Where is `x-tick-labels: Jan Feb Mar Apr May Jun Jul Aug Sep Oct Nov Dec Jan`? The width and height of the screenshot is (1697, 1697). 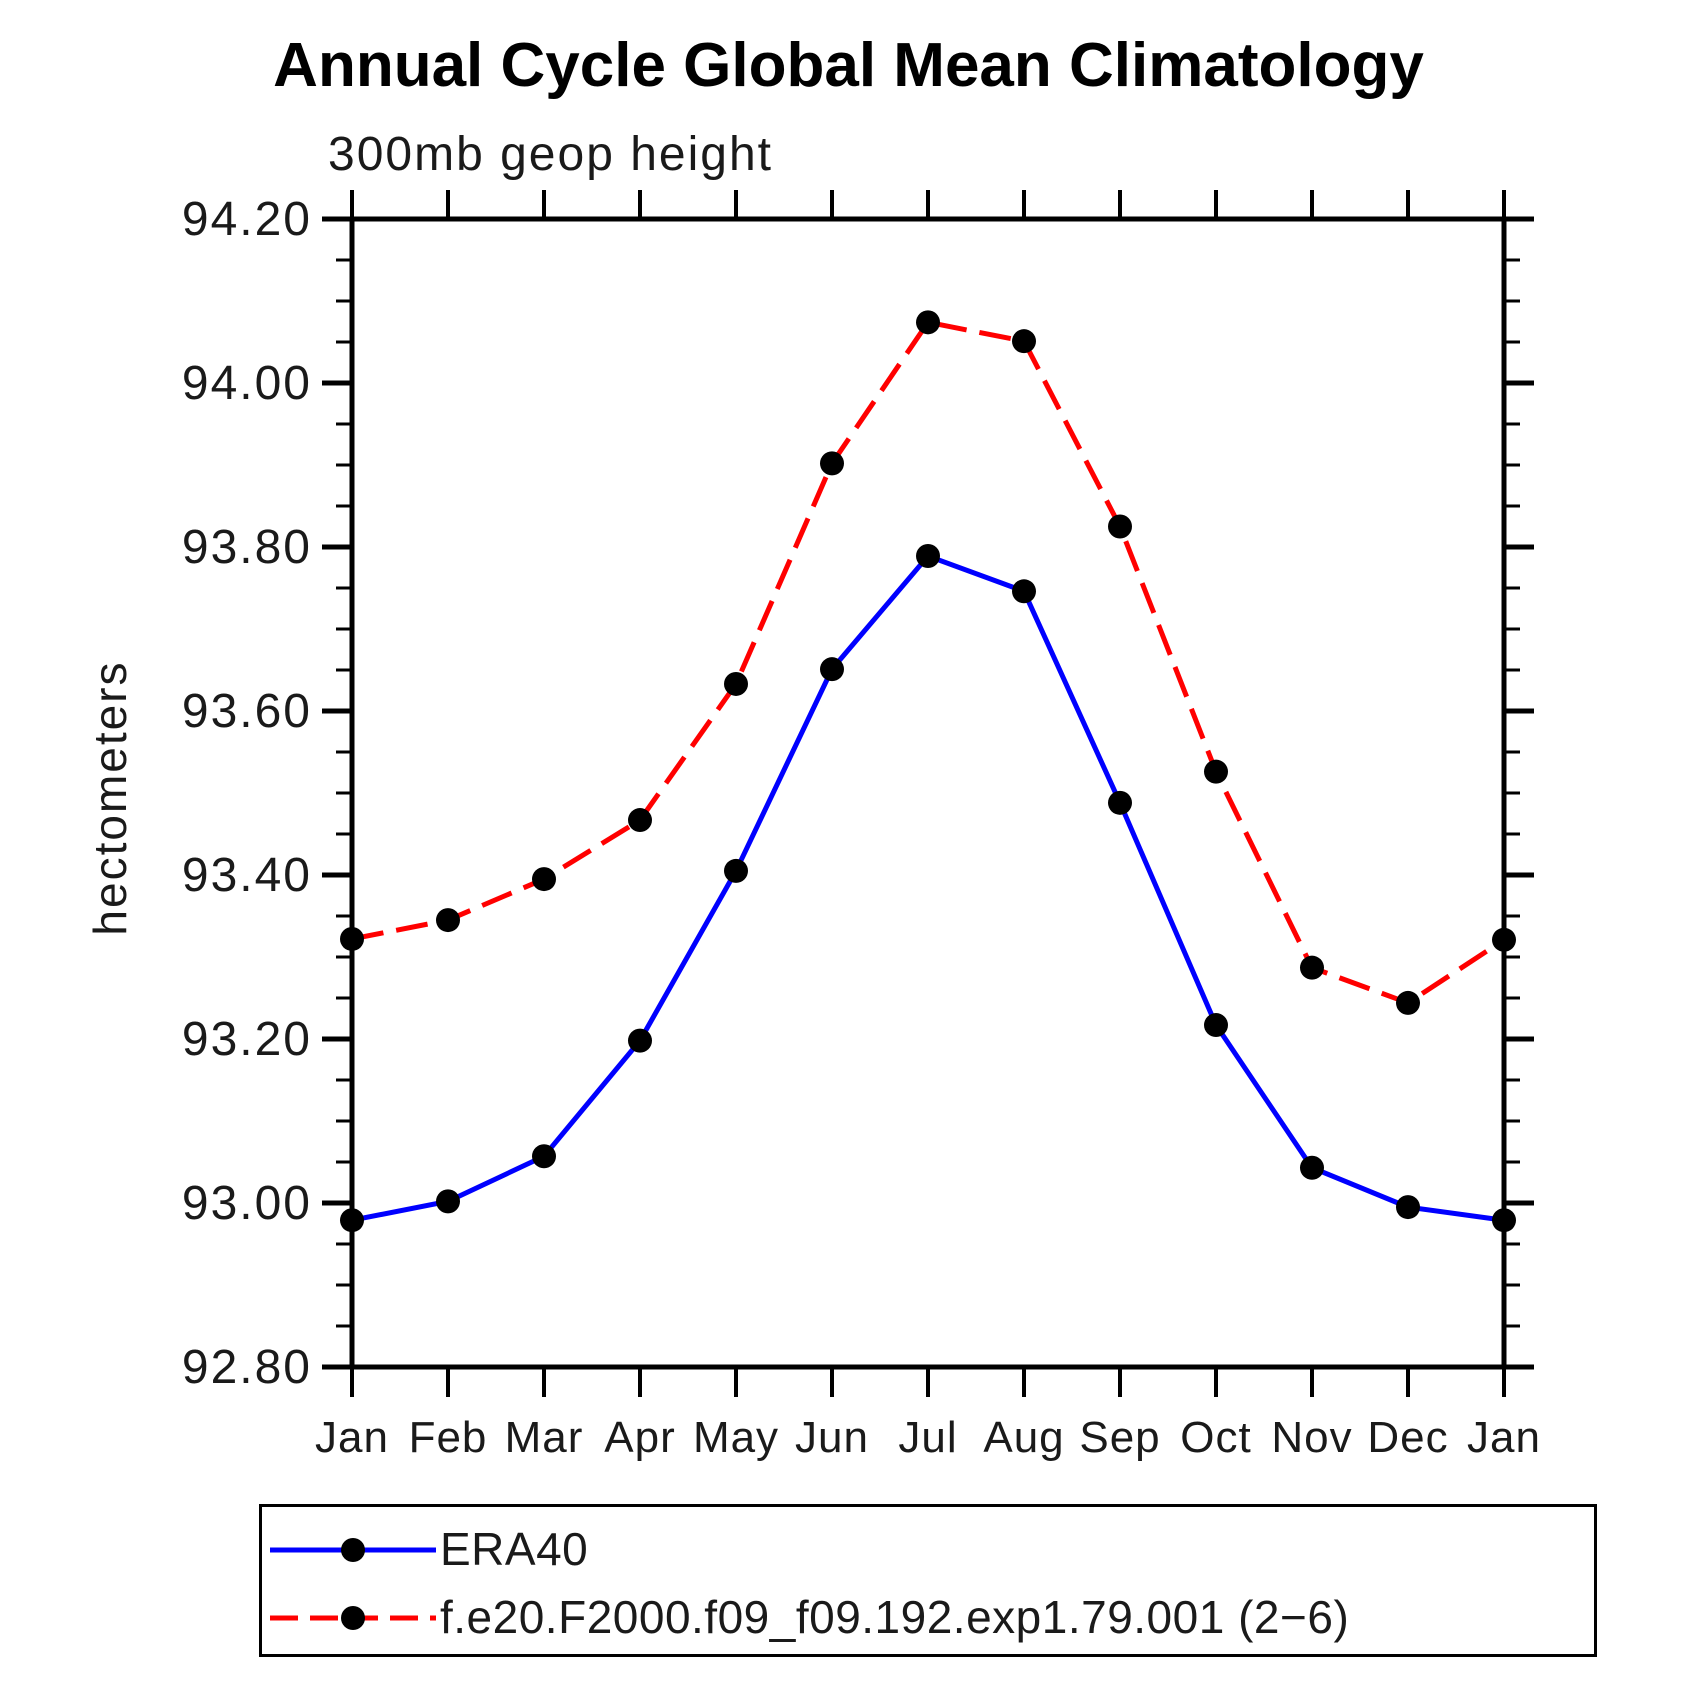
x-tick-labels: Jan Feb Mar Apr May Jun Jul Aug Sep Oct Nov Dec Jan is located at coordinates (928, 1437).